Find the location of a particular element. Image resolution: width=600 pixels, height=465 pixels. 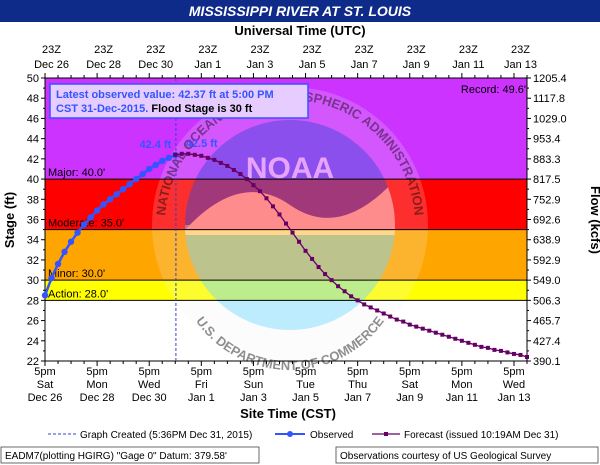

x-tick-label-date-9: Jan 13 is located at coordinates (513, 398).